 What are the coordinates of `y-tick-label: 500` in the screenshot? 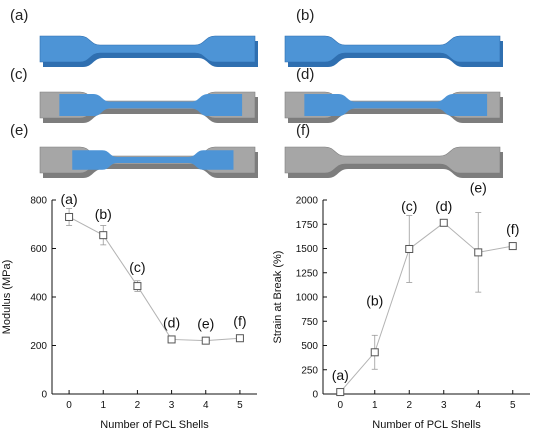 It's located at (309, 346).